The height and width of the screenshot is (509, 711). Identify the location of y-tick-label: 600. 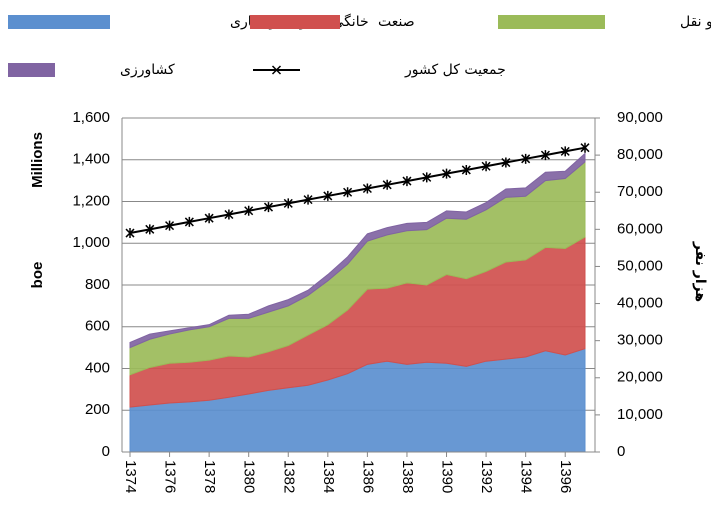
(97, 326).